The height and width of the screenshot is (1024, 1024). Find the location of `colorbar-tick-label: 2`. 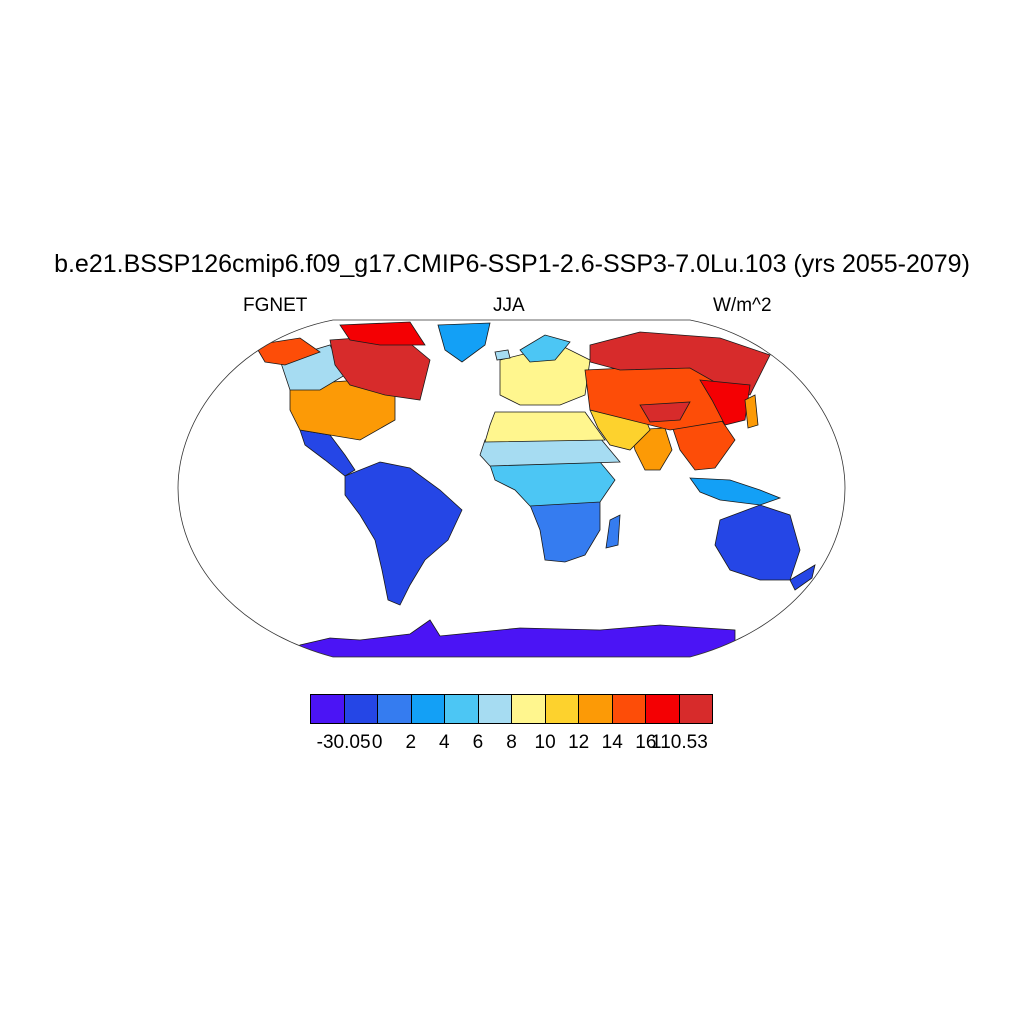

colorbar-tick-label: 2 is located at coordinates (411, 742).